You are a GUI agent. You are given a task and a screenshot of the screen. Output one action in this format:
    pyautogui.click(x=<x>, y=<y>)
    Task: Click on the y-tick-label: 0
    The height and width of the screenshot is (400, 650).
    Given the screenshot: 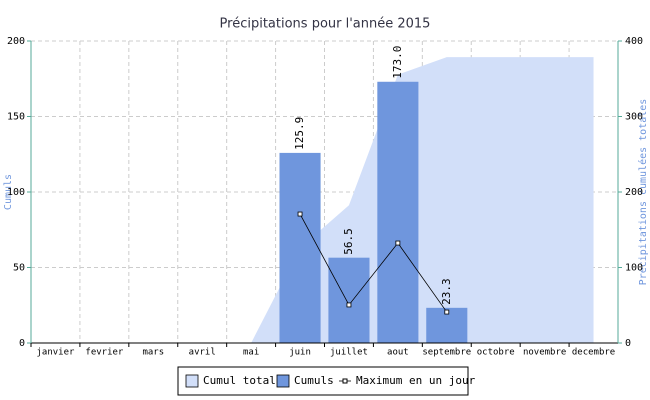 What is the action you would take?
    pyautogui.click(x=22, y=343)
    